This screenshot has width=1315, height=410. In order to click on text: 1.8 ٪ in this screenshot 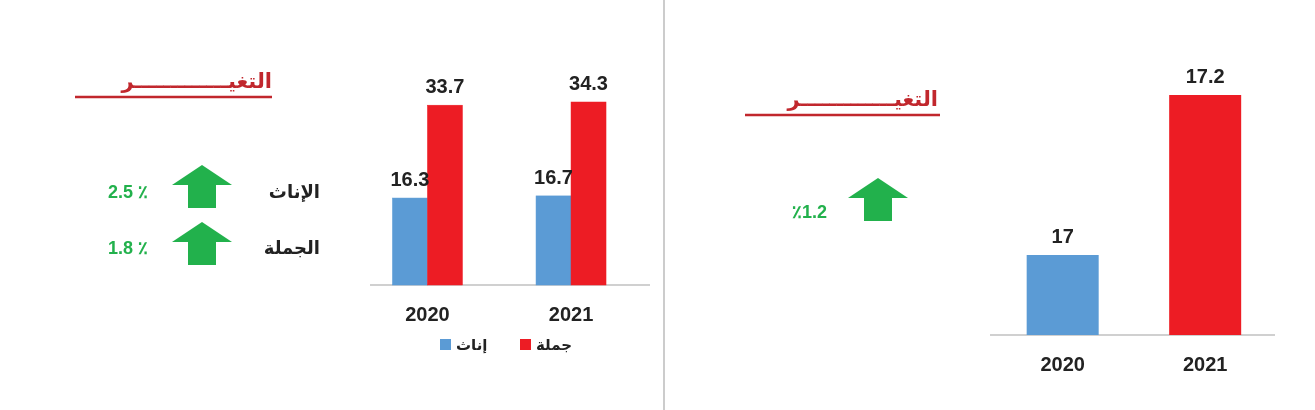, I will do `click(127, 248)`.